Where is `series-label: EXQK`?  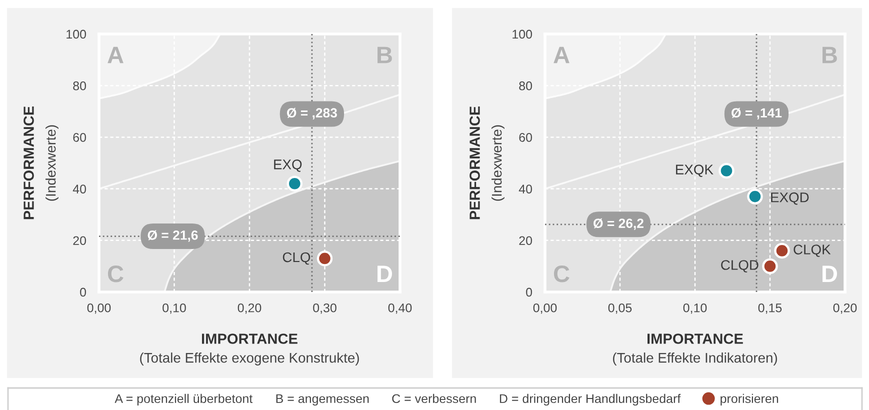 series-label: EXQK is located at coordinates (695, 170).